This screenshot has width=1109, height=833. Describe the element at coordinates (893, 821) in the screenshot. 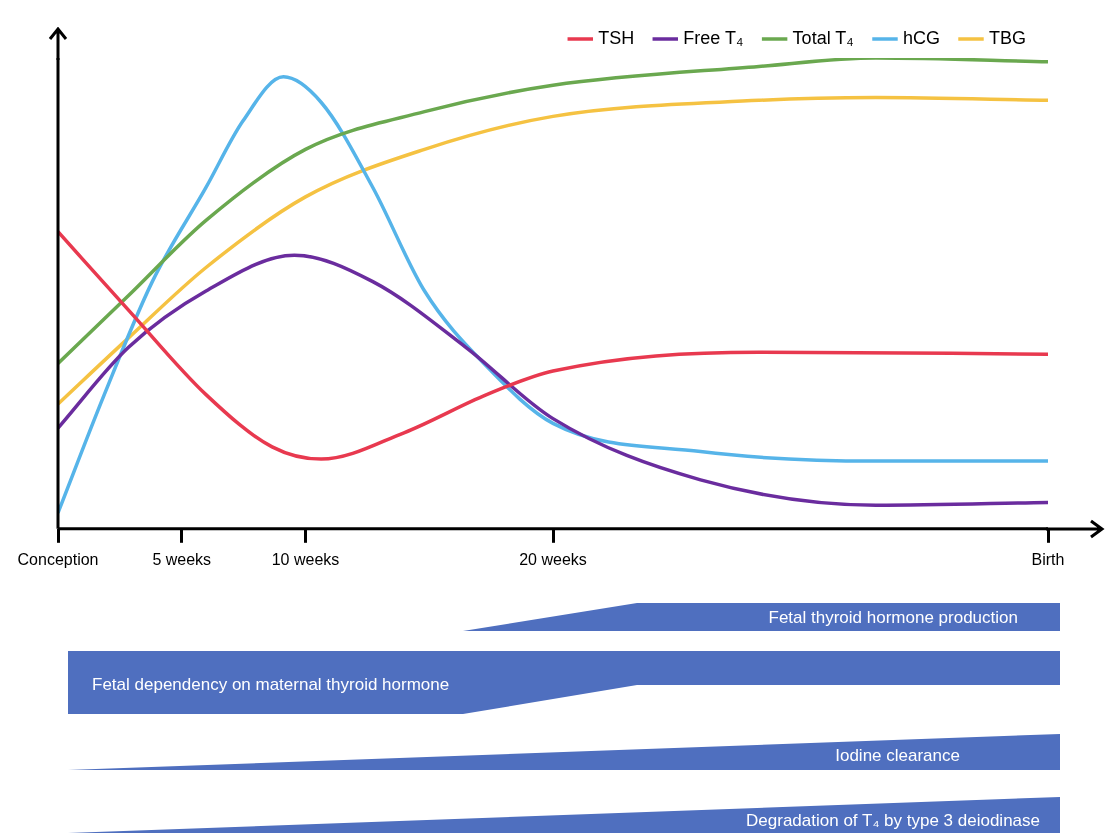

I see `text: Degradation of T₄ by type 3 deiodinase` at that location.